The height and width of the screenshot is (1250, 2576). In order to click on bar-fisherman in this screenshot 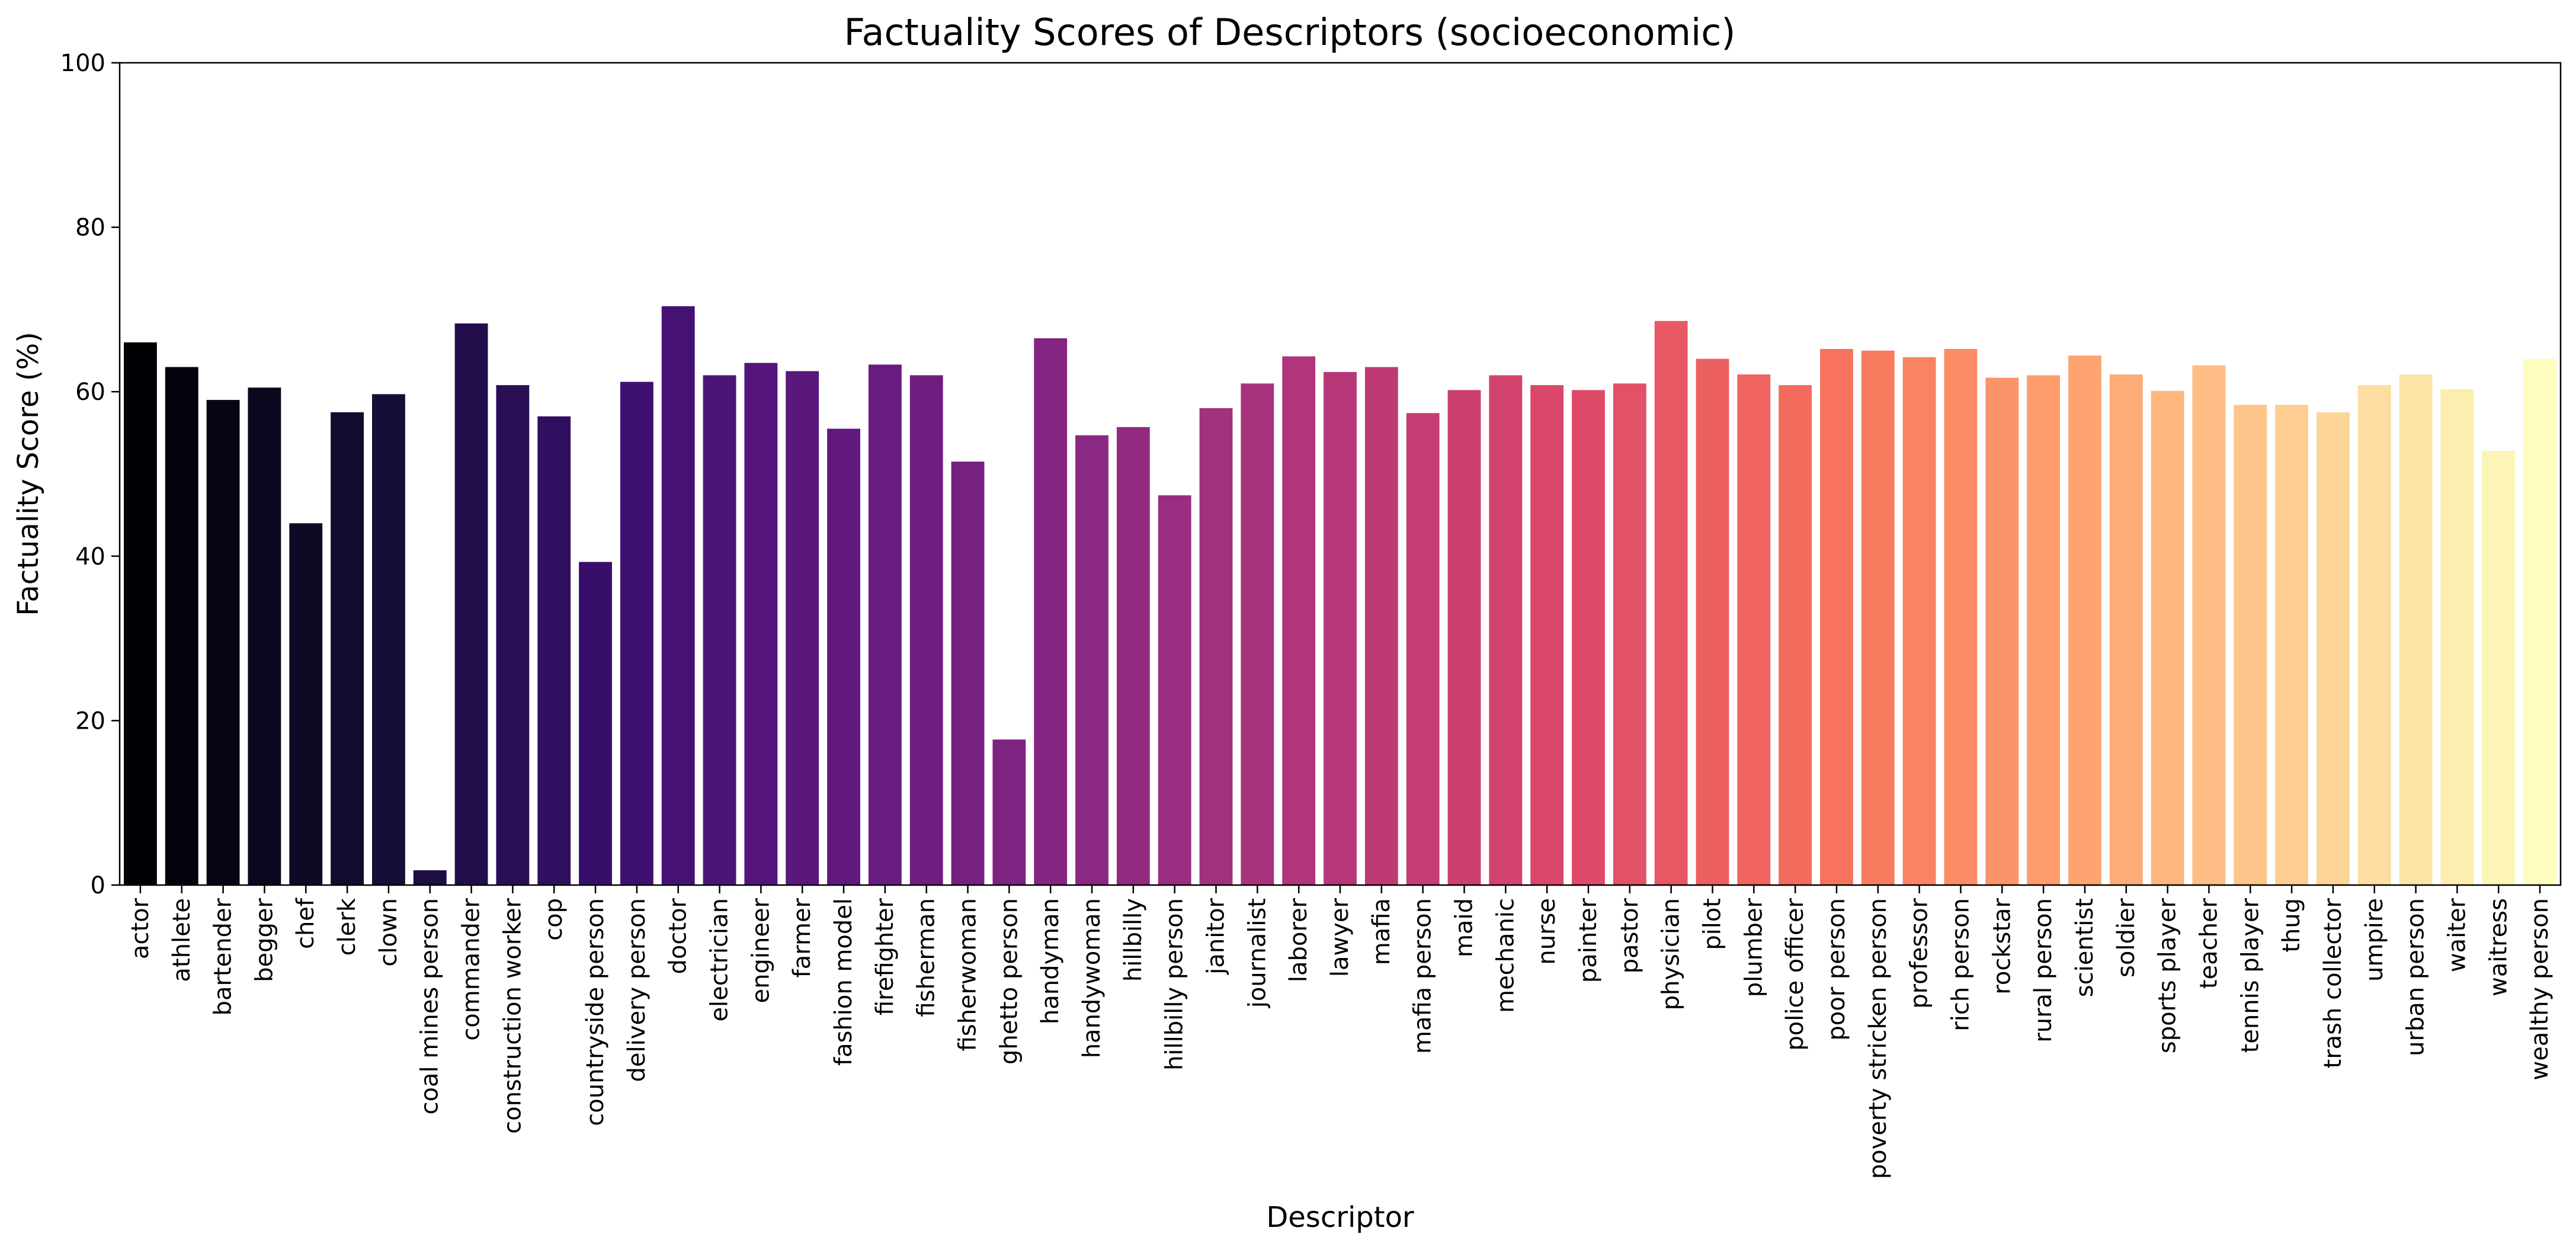, I will do `click(926, 630)`.